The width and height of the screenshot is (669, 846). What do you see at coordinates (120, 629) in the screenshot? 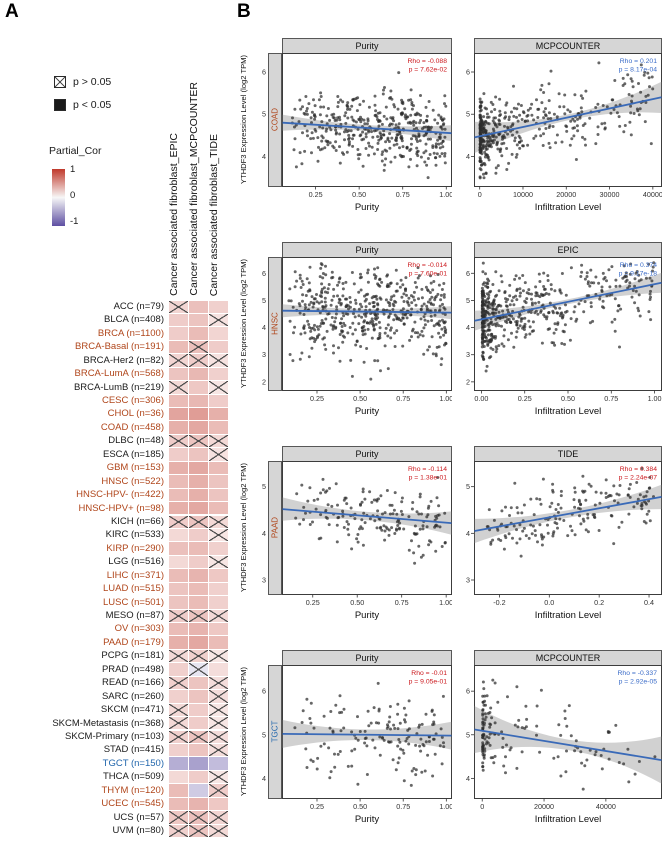
I see `heatmap-row: OV (n=303)` at bounding box center [120, 629].